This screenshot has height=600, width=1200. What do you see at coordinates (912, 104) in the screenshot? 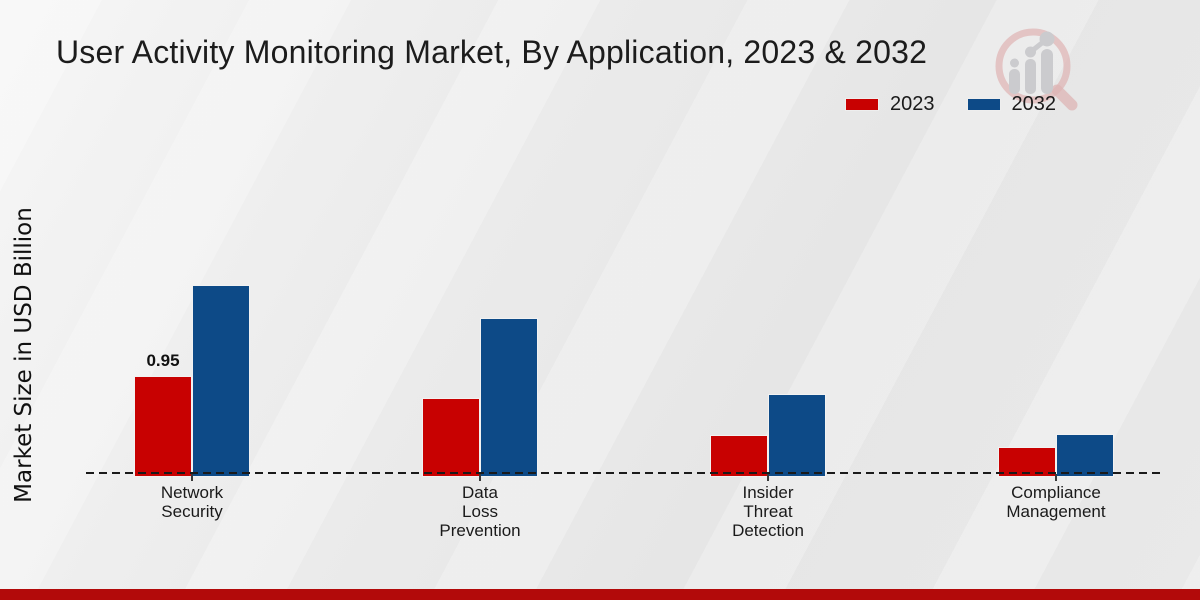
I see `legend-label-2023: 2023` at bounding box center [912, 104].